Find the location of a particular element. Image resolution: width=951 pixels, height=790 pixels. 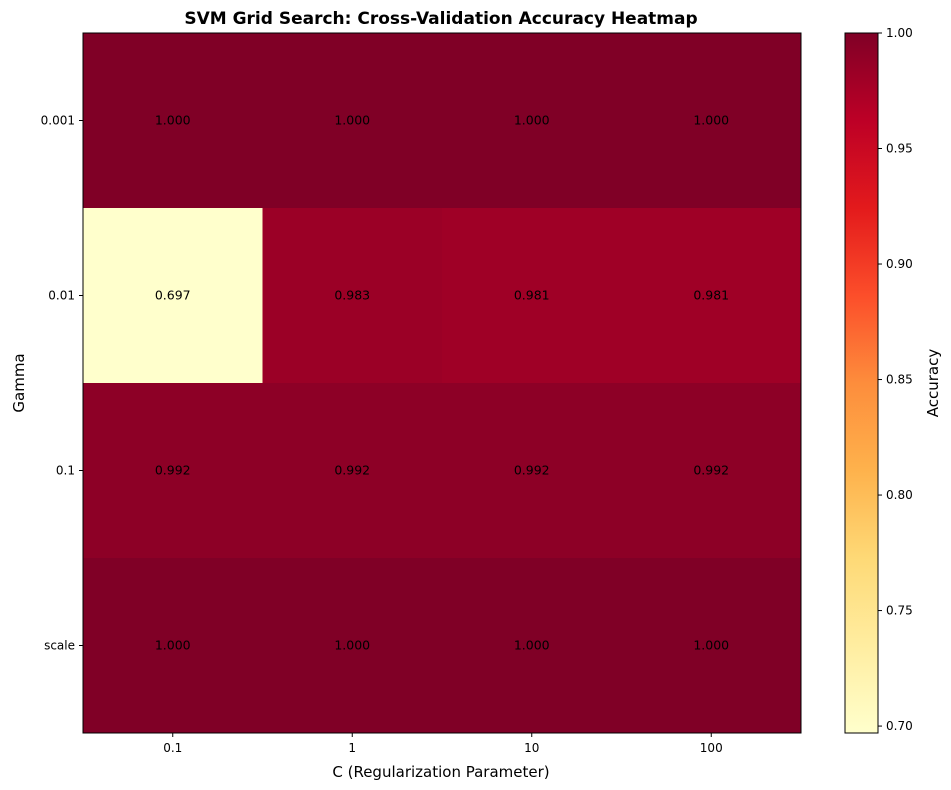

colorbar-tick-label: 0.85 is located at coordinates (899, 380).